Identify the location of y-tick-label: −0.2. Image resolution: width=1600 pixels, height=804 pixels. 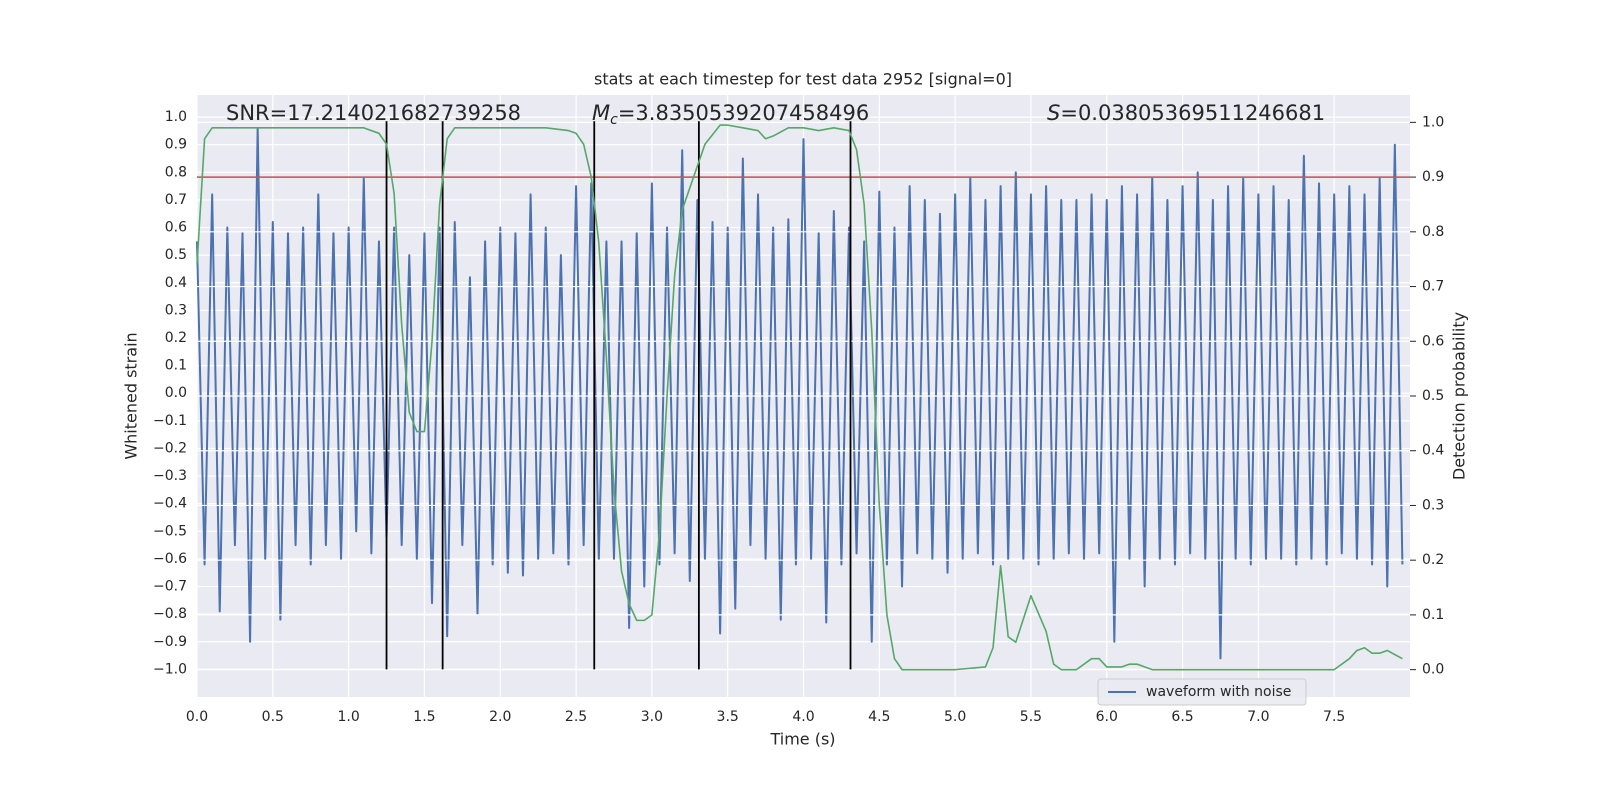
(170, 448).